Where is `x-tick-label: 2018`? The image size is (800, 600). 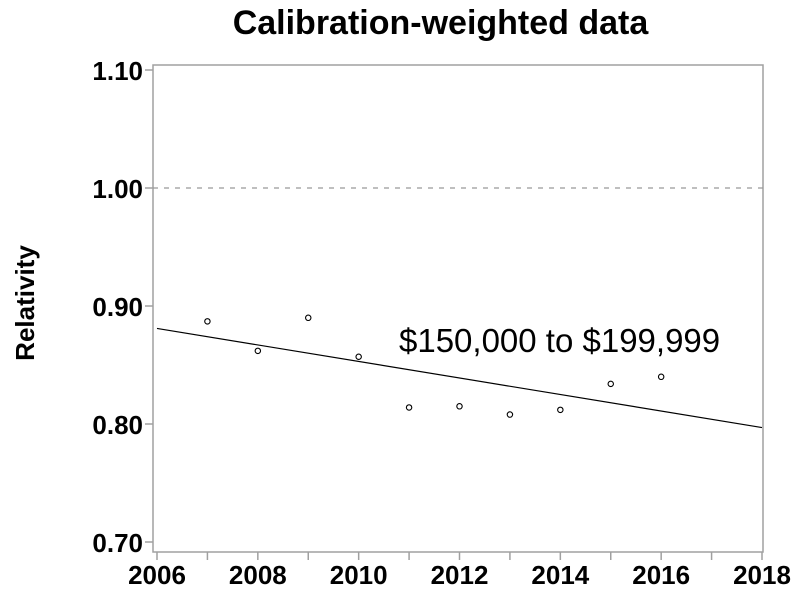
x-tick-label: 2018 is located at coordinates (762, 575).